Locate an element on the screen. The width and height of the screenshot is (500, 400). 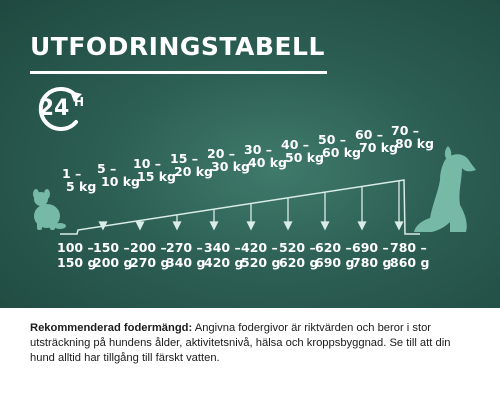
gram-range-label: 620 –690 g is located at coordinates (335, 255).